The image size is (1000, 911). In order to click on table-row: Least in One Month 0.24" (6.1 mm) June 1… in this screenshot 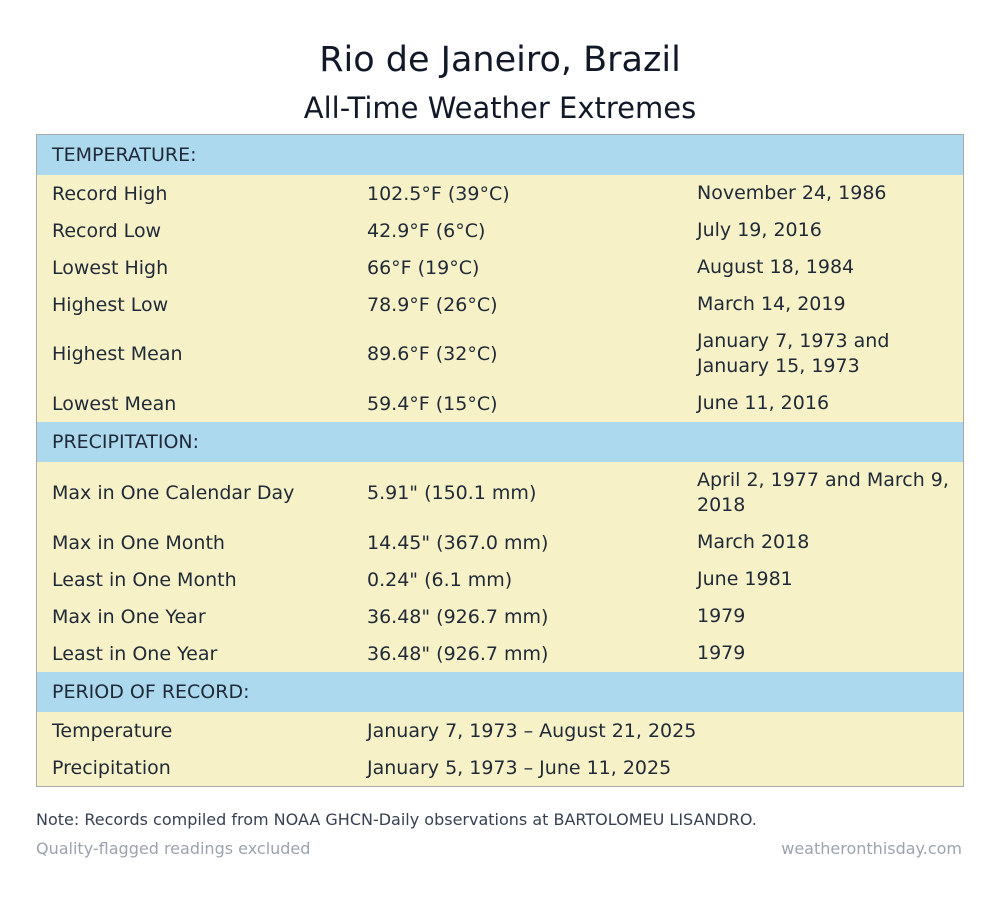, I will do `click(500, 579)`.